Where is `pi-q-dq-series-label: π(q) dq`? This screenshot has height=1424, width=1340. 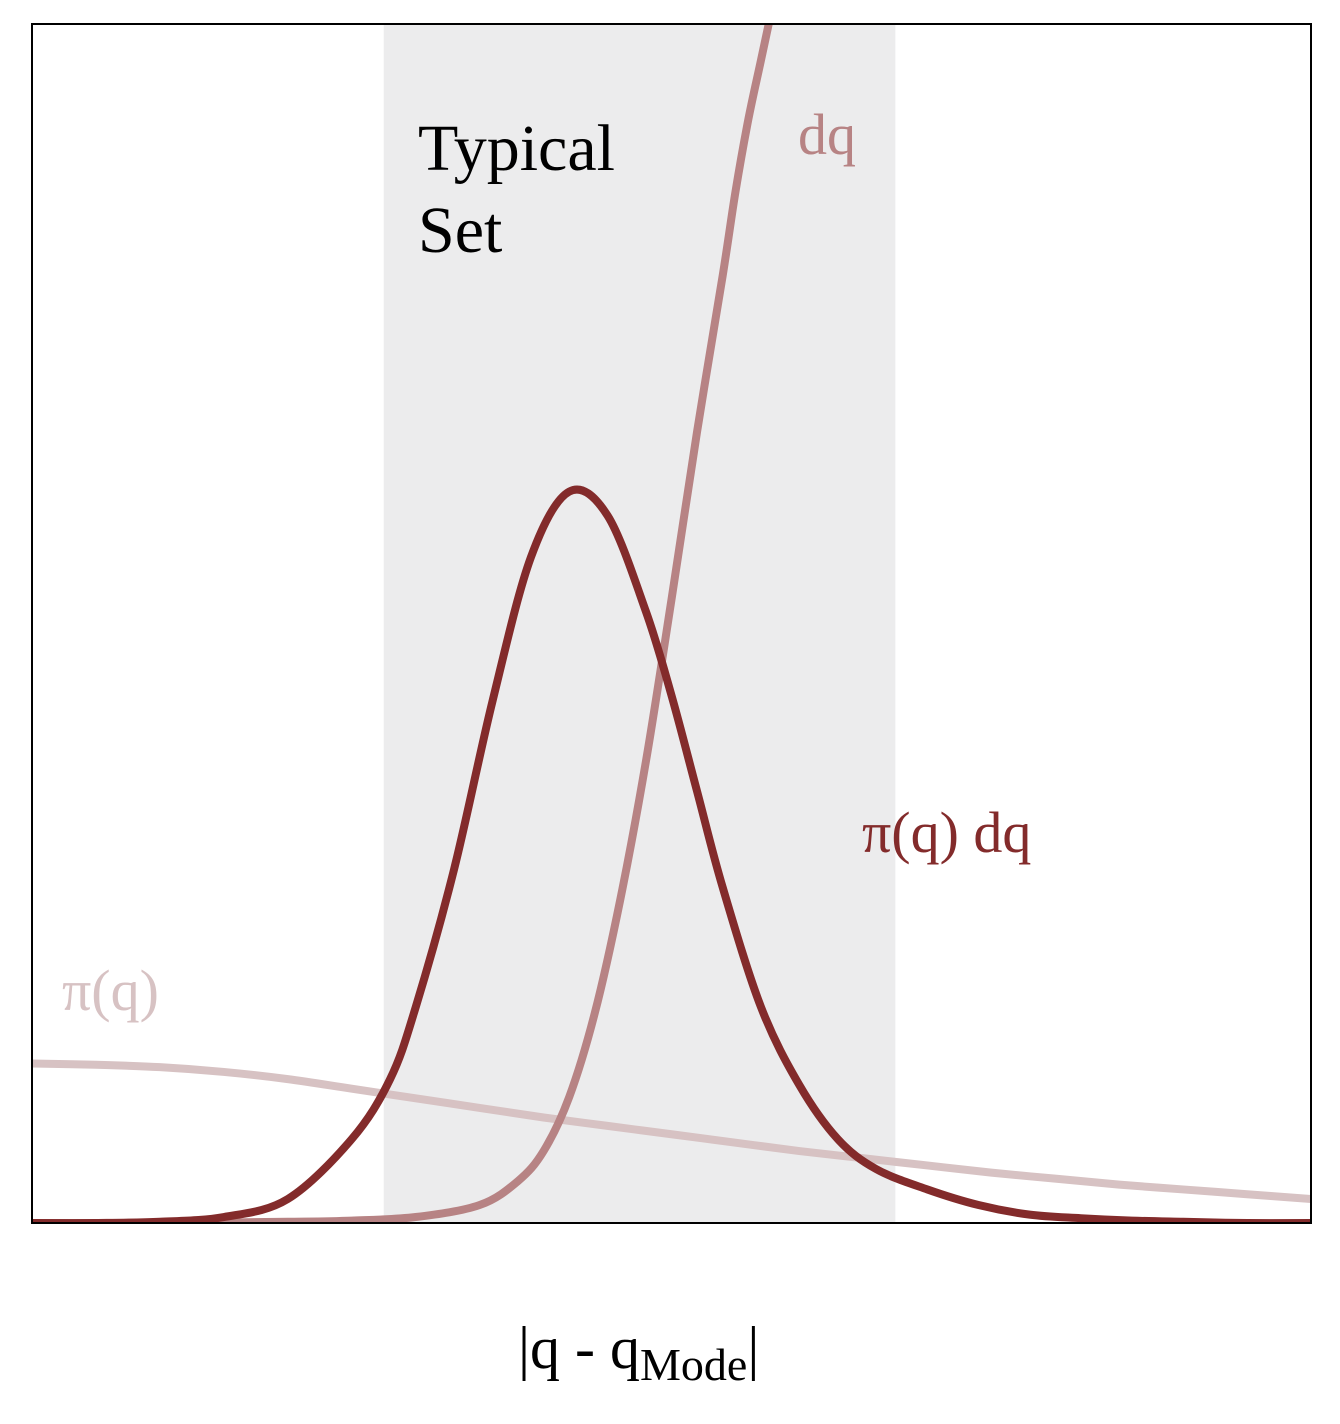 pi-q-dq-series-label: π(q) dq is located at coordinates (946, 832).